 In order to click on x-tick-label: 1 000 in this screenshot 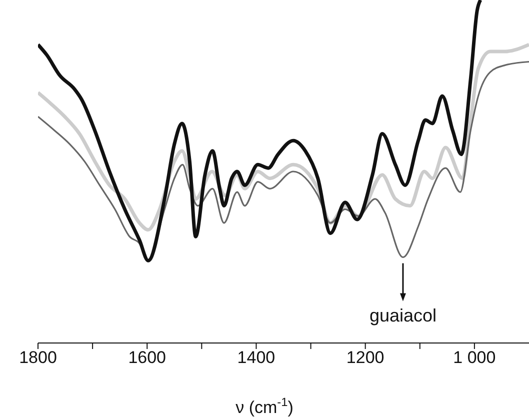, I will do `click(474, 358)`.